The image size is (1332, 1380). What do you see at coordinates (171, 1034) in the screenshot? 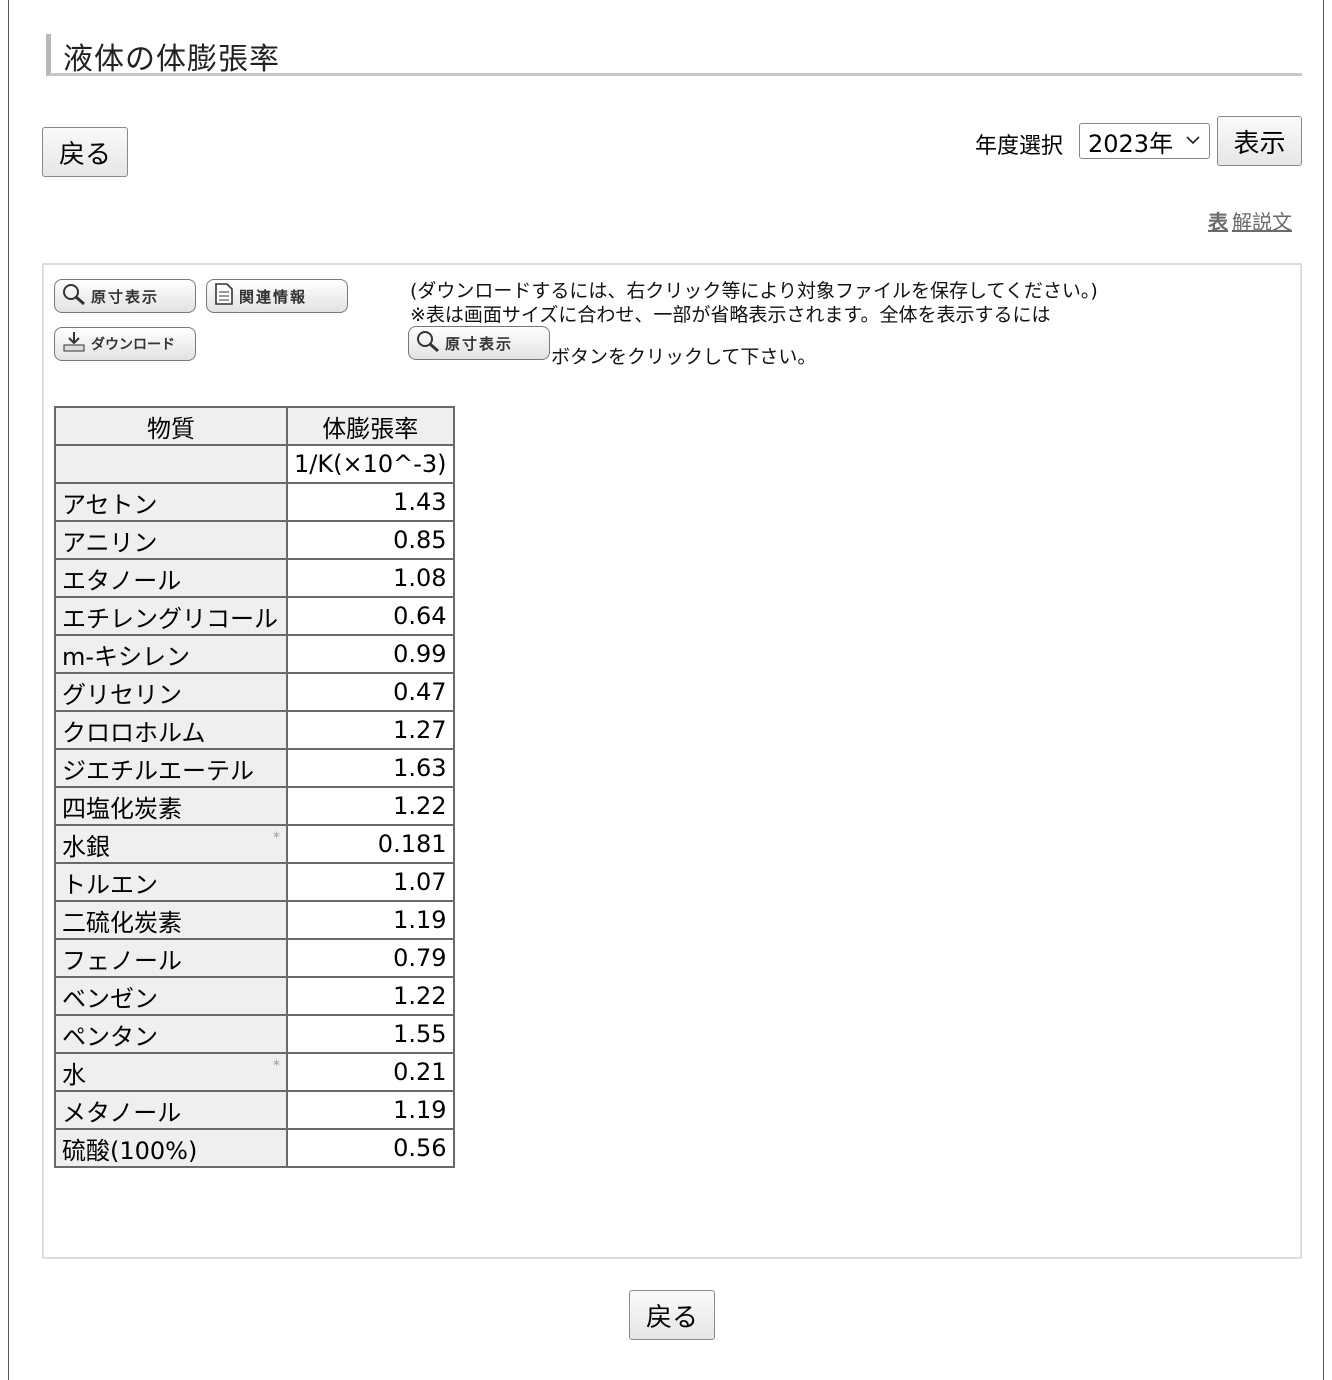
I see `substance-cell: ペンタン` at bounding box center [171, 1034].